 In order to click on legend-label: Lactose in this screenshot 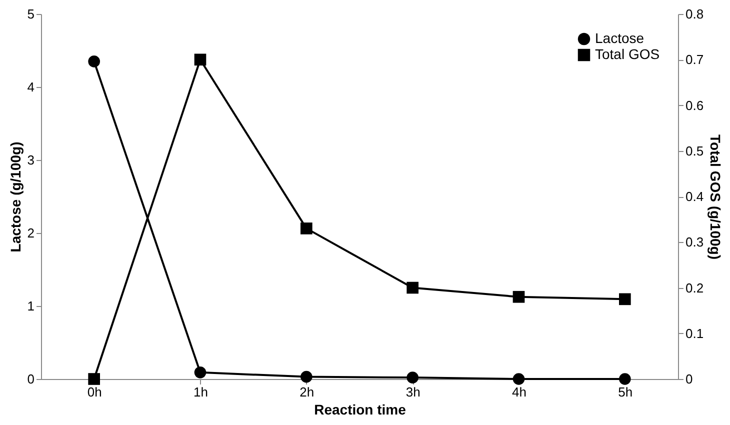, I will do `click(619, 38)`.